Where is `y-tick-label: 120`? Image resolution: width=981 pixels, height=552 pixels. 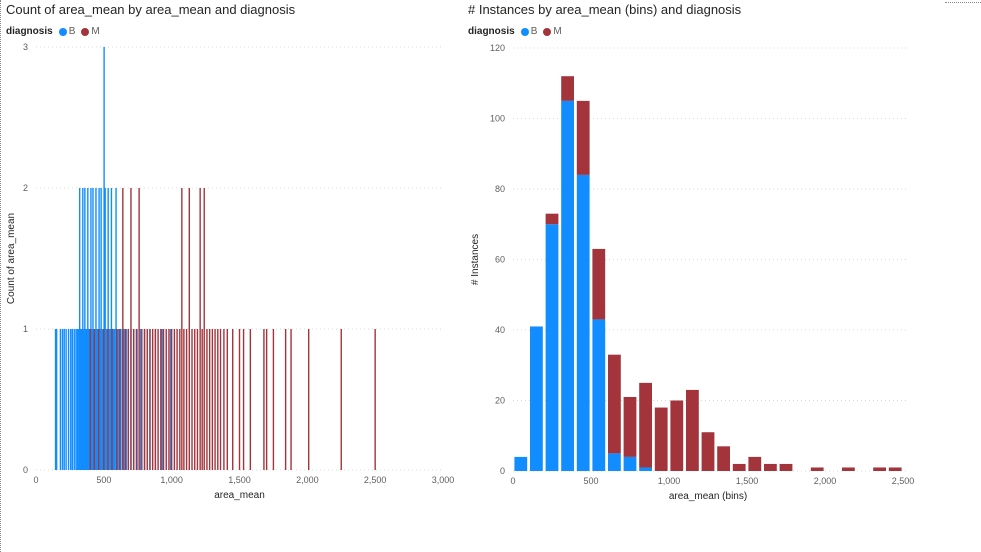 y-tick-label: 120 is located at coordinates (497, 48).